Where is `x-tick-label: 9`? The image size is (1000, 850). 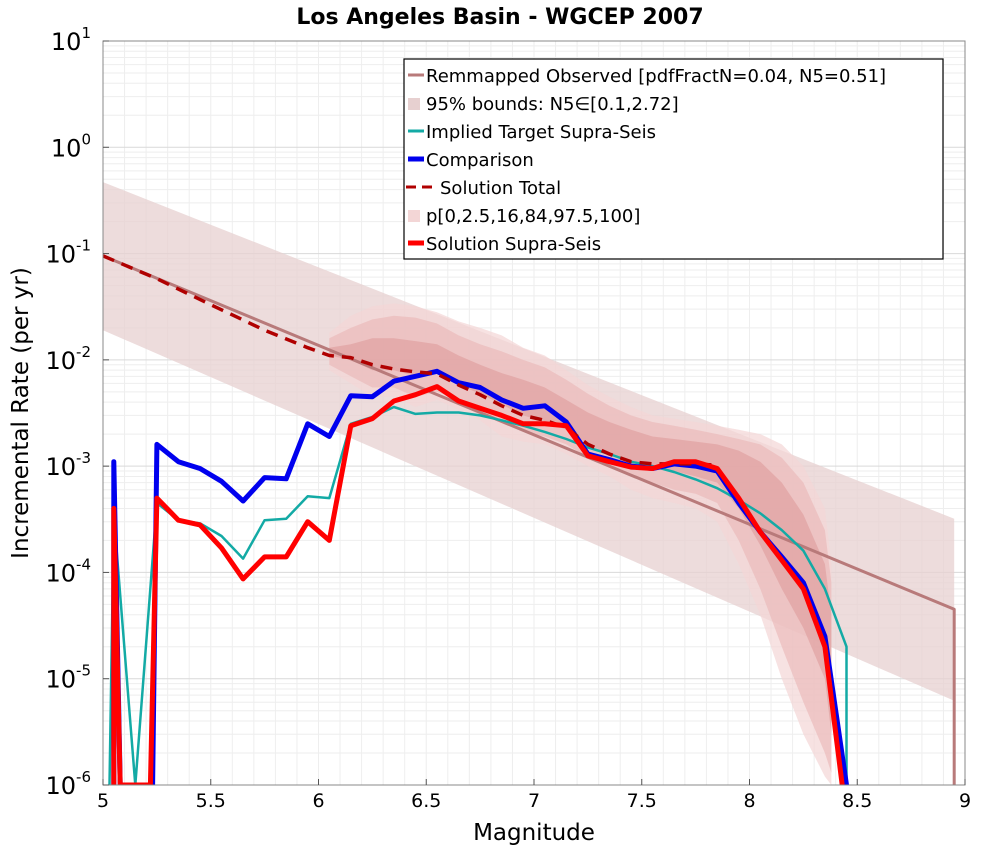
x-tick-label: 9 is located at coordinates (965, 801).